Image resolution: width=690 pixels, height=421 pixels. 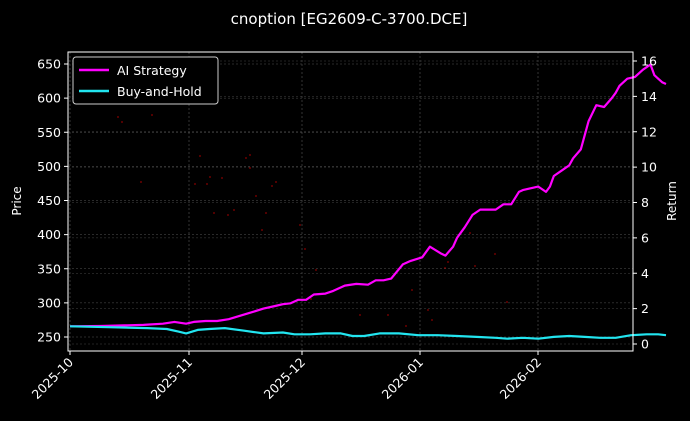 I want to click on y-right-tick-label: 10, so click(x=649, y=167).